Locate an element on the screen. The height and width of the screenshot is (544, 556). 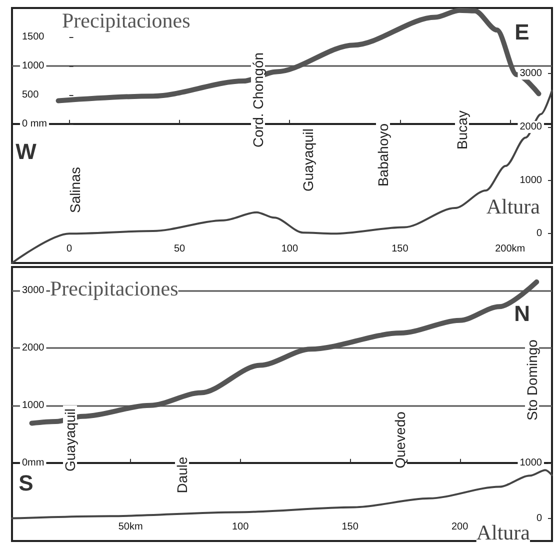
x-tick-label: 50 is located at coordinates (180, 249).